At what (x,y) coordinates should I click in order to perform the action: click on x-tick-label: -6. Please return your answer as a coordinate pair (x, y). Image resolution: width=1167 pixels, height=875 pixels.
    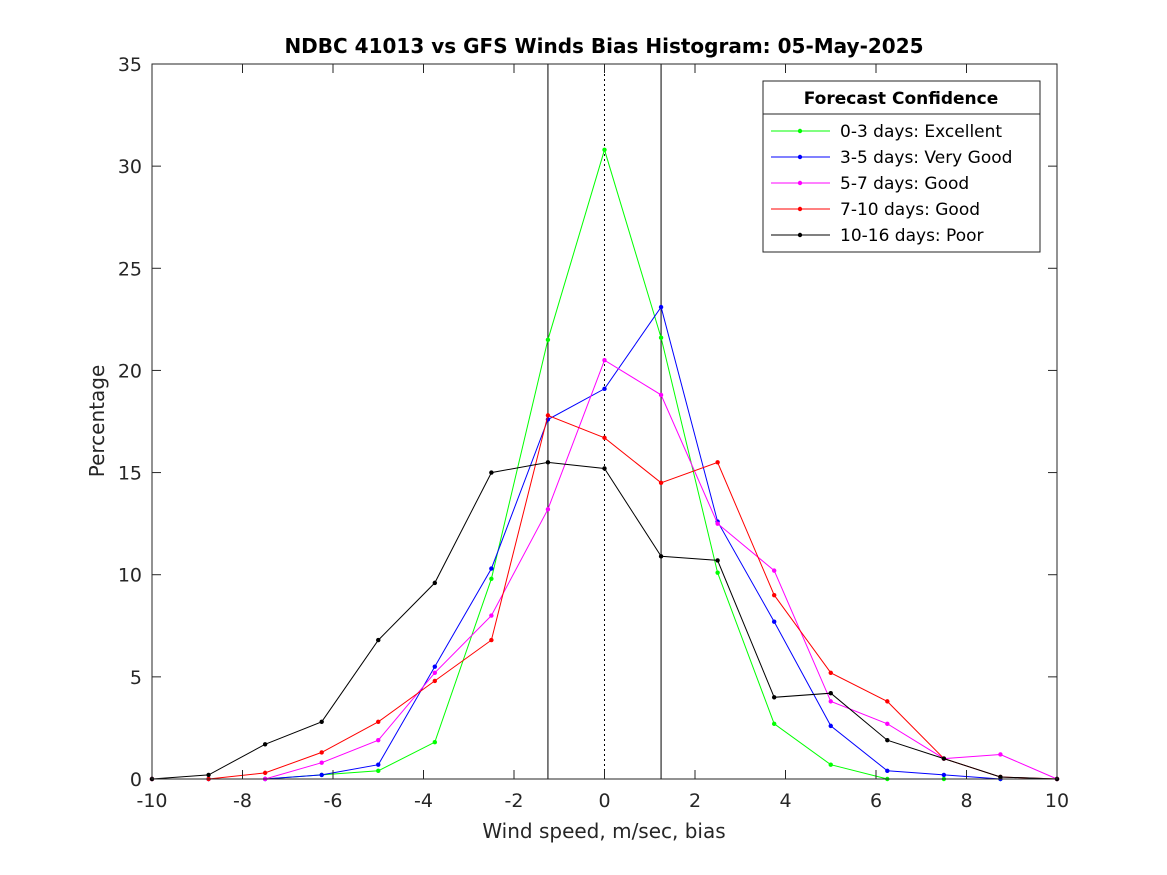
    Looking at the image, I should click on (333, 801).